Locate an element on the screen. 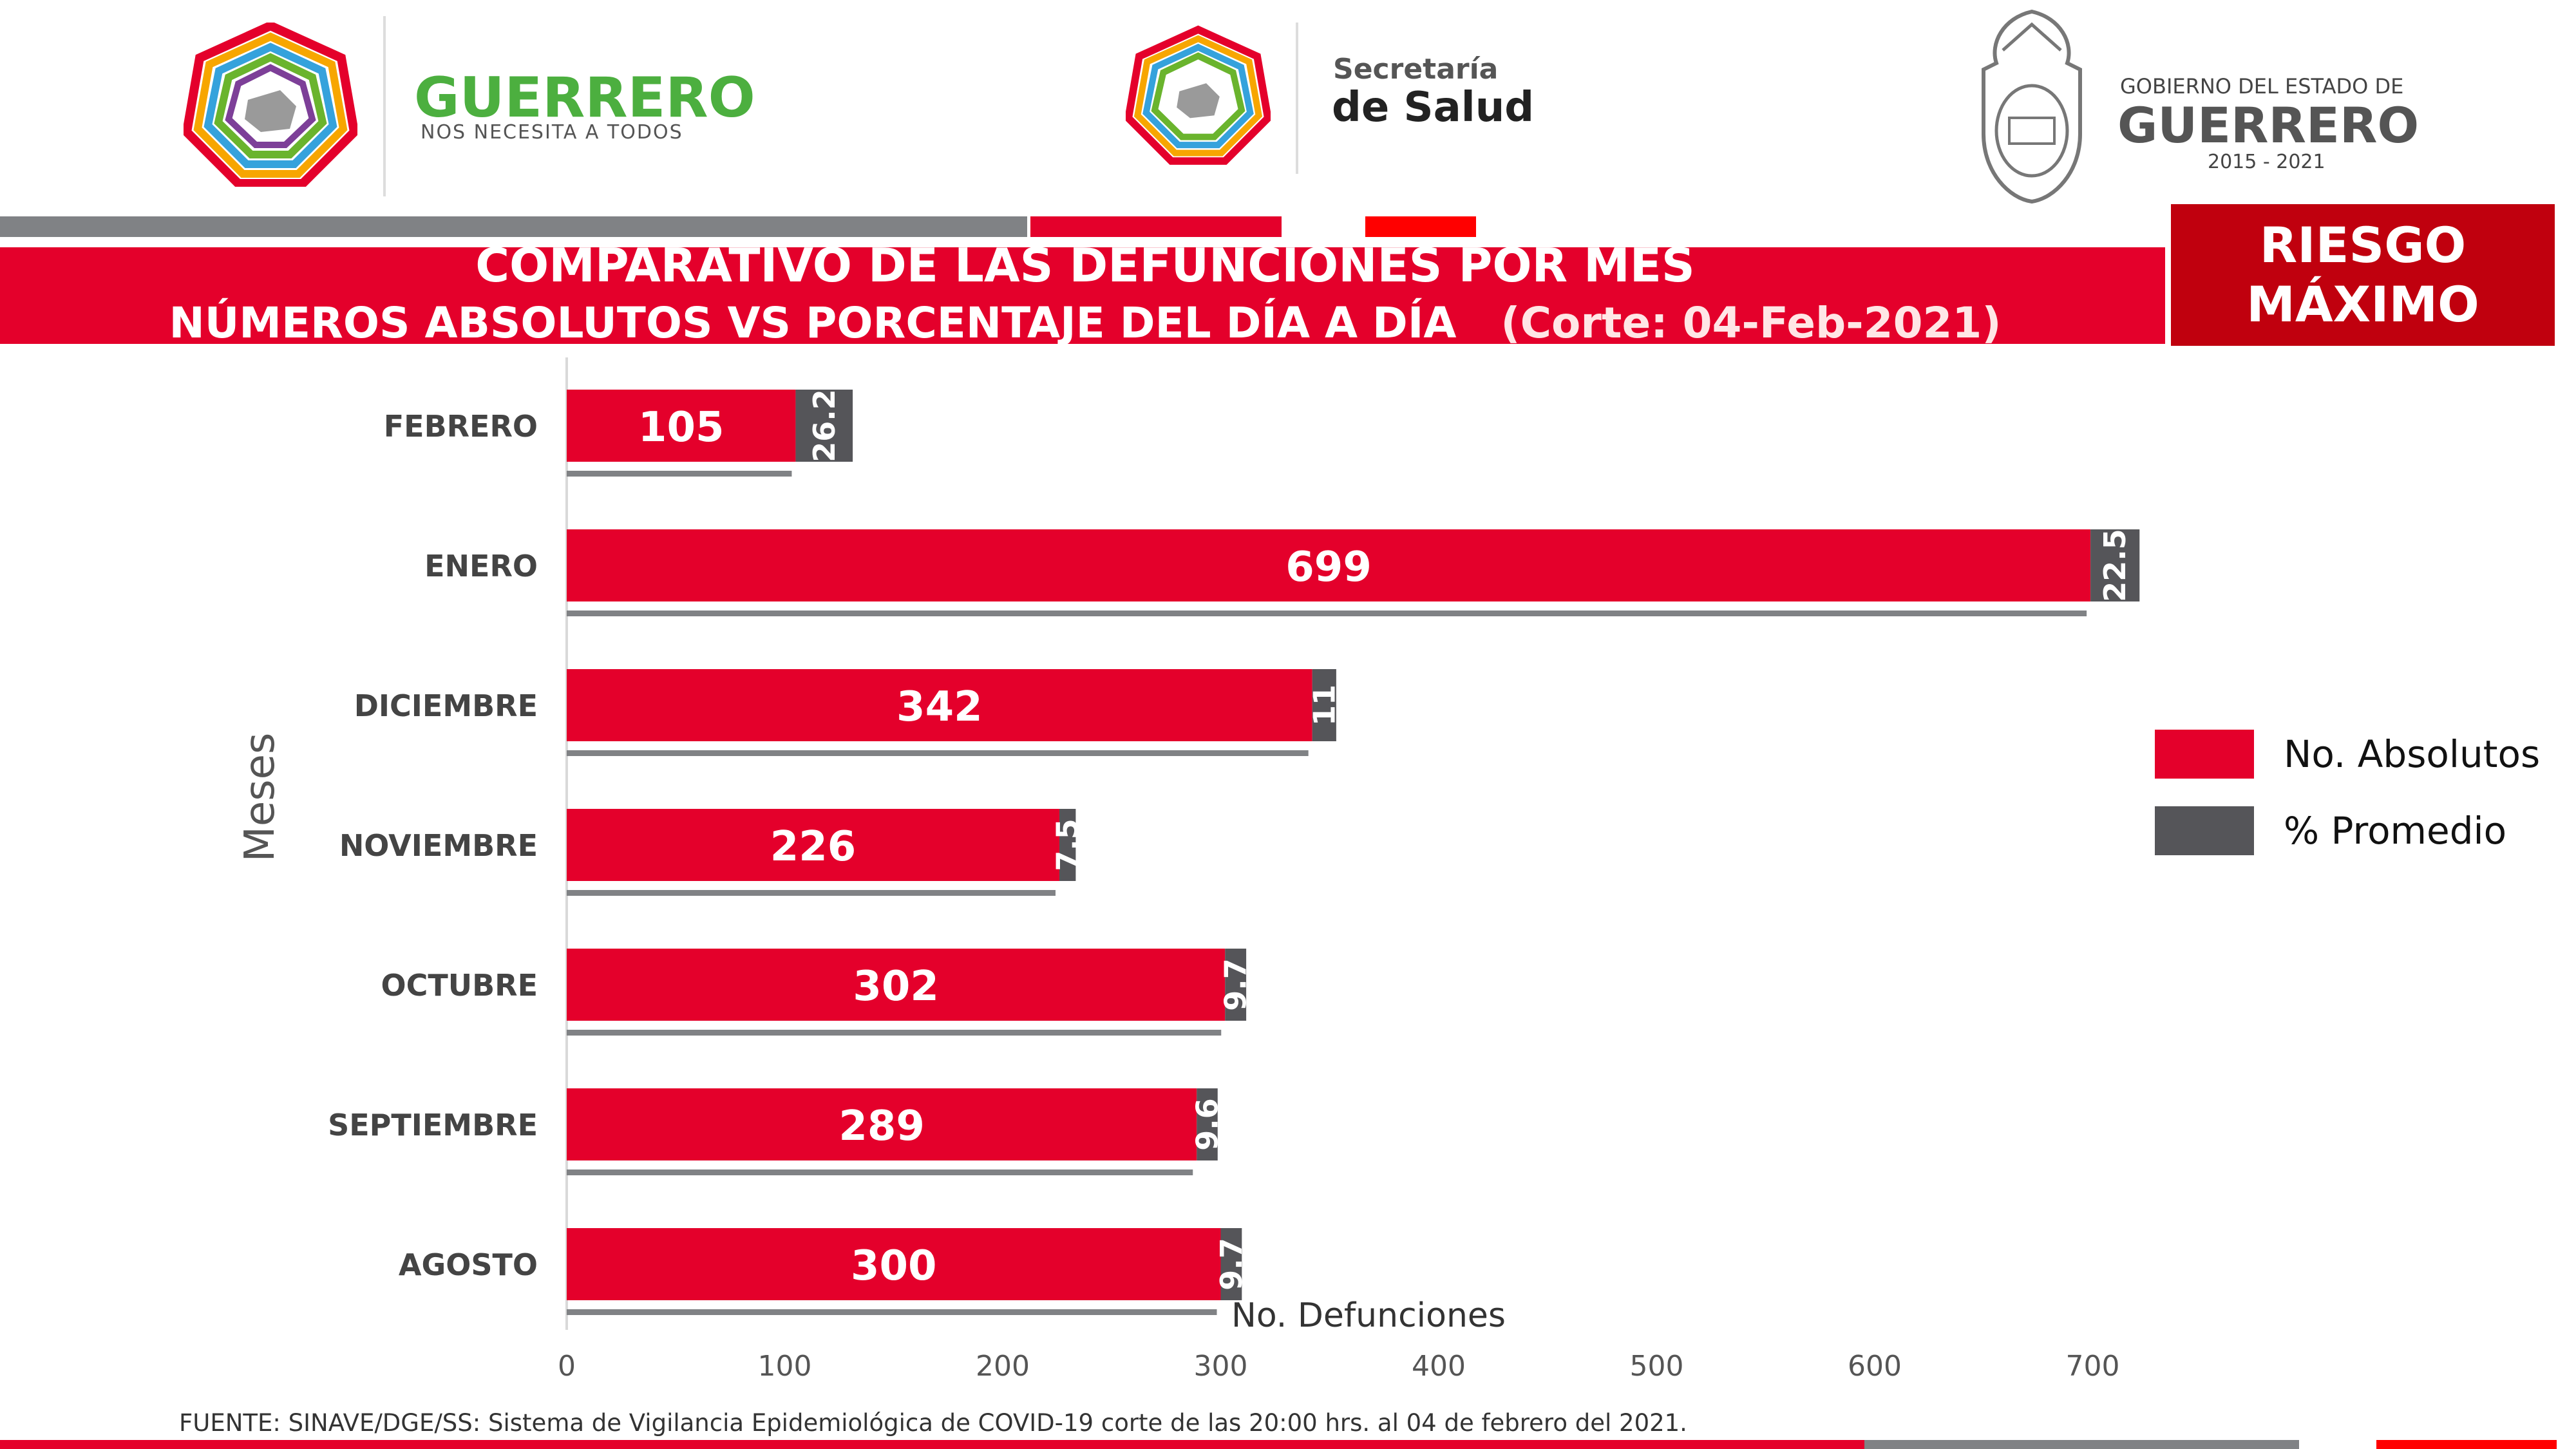 The image size is (2576, 1449). data-label-percent: 22.5 is located at coordinates (2115, 565).